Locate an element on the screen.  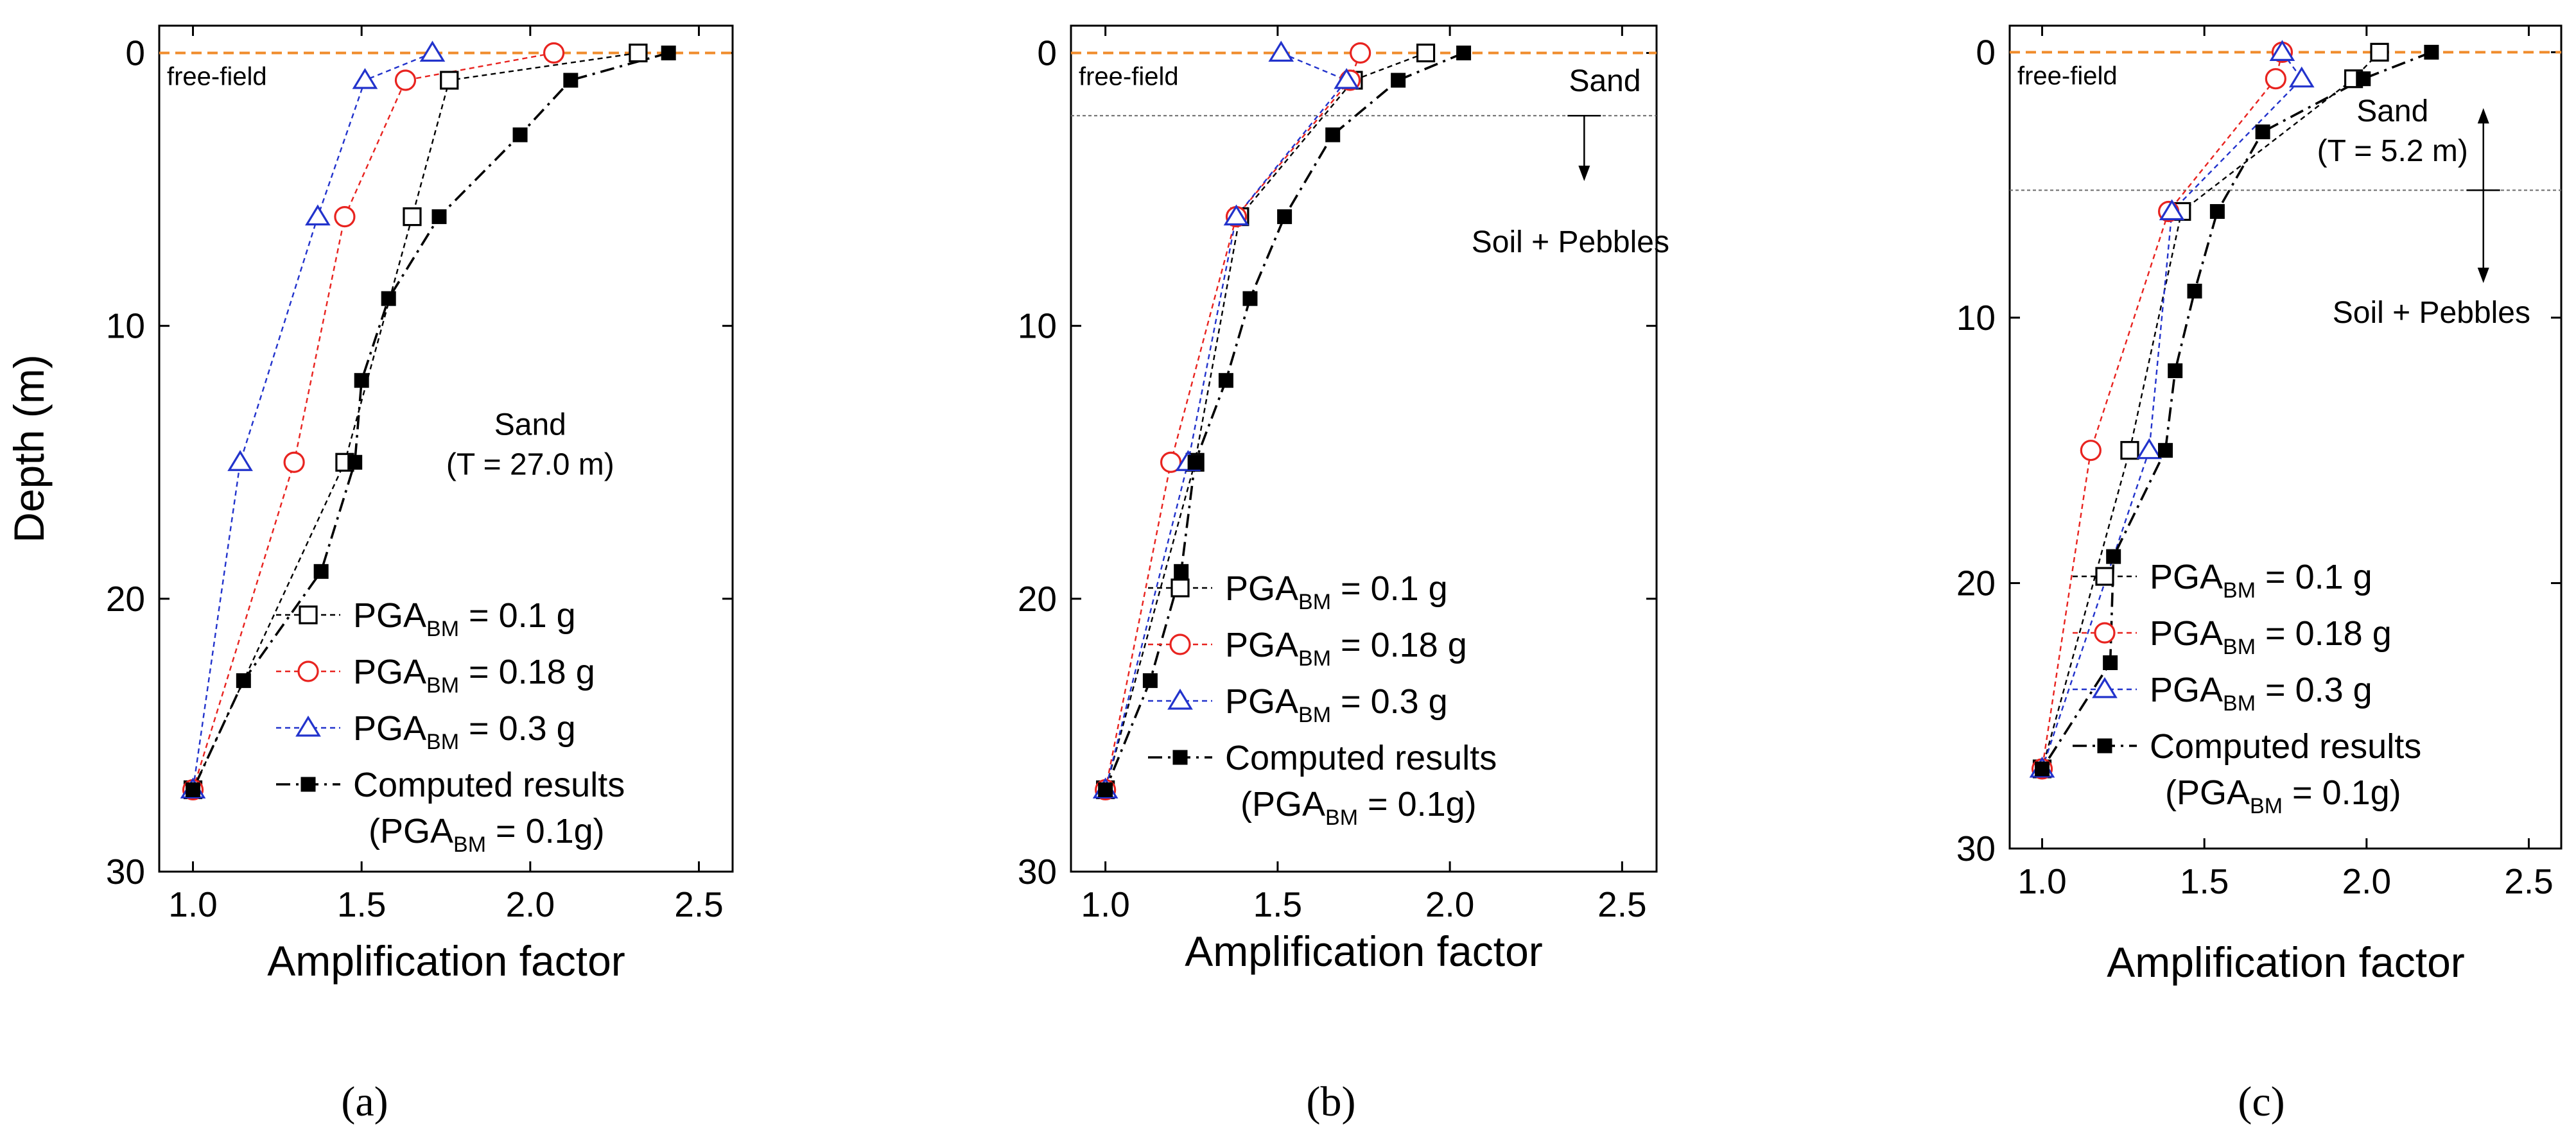
y-tick-label: 30 is located at coordinates (125, 872).